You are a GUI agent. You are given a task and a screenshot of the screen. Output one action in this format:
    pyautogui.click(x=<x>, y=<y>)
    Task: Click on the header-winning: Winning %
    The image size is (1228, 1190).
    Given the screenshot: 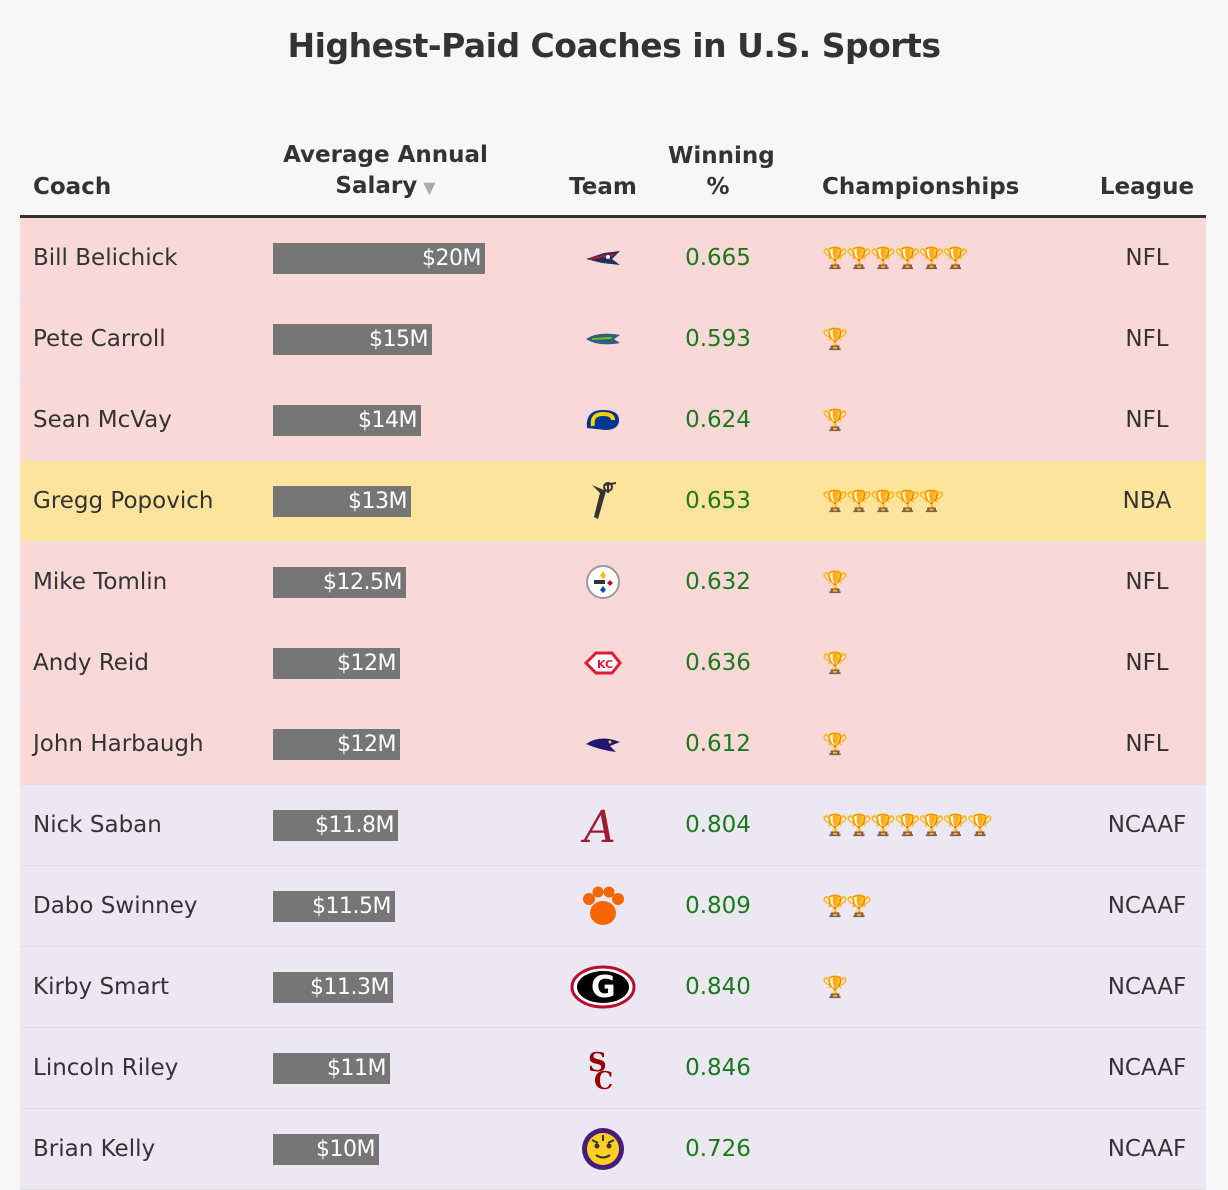 What is the action you would take?
    pyautogui.click(x=721, y=172)
    